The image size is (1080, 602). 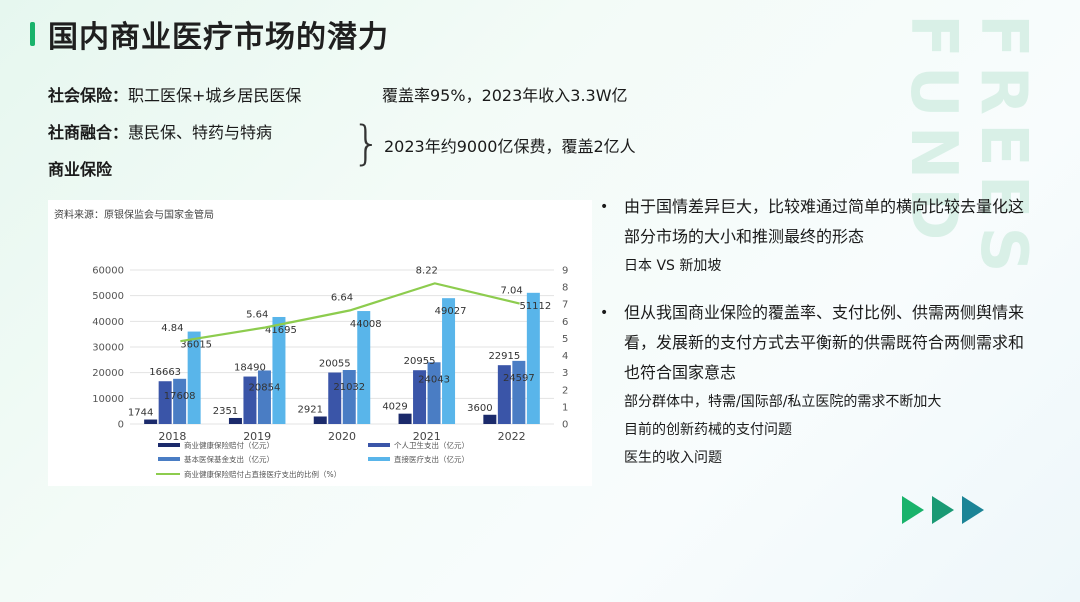 I want to click on data-label: 2921, so click(x=310, y=410).